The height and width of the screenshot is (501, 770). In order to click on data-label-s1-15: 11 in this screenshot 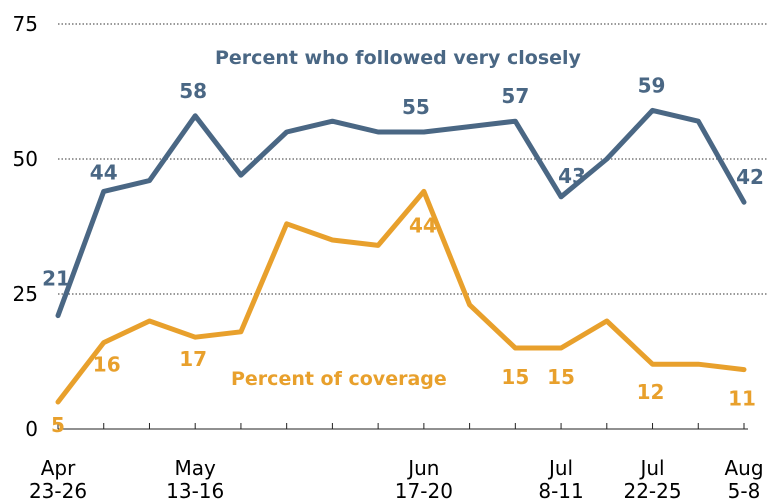, I will do `click(742, 399)`.